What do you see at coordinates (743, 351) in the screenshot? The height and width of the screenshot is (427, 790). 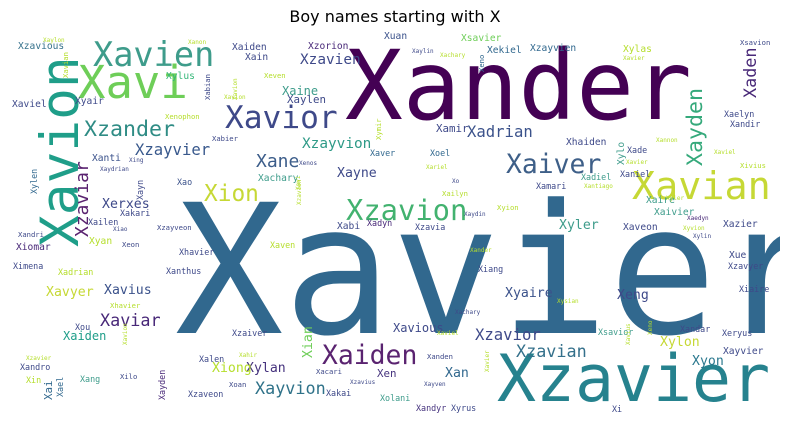 I see `cloud-word: Xayvier` at bounding box center [743, 351].